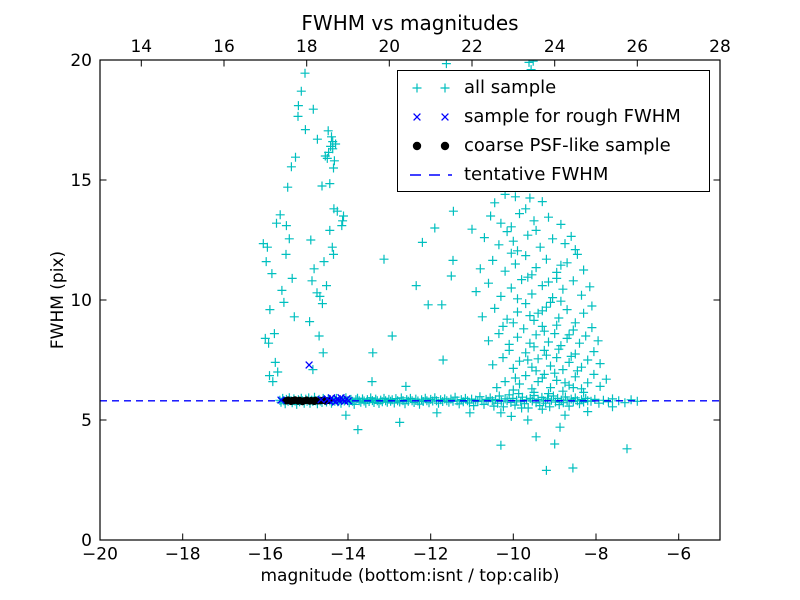 The image size is (800, 600). Describe the element at coordinates (58, 300) in the screenshot. I see `y-axis-label: FWHM (pix)` at that location.